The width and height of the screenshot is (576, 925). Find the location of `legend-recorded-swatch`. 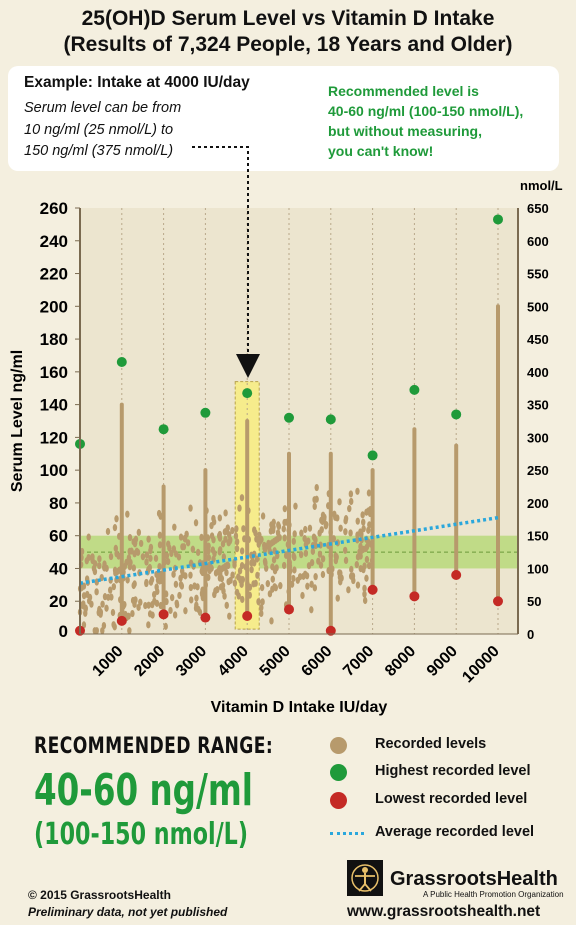

legend-recorded-swatch is located at coordinates (338, 745).